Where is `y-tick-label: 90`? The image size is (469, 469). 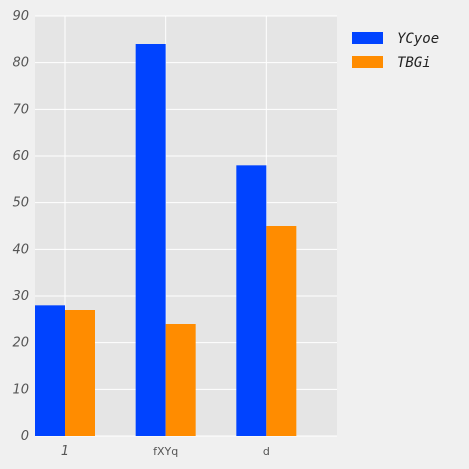
y-tick-label: 90 is located at coordinates (20, 16).